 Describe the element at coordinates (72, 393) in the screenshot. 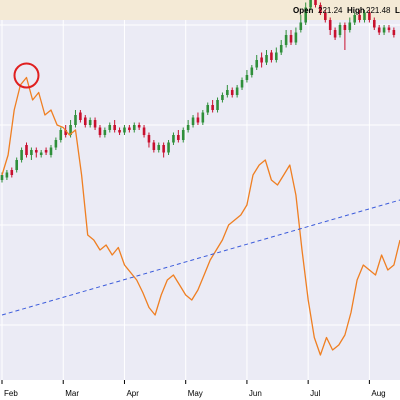

I see `x-tick-label: Mar` at that location.